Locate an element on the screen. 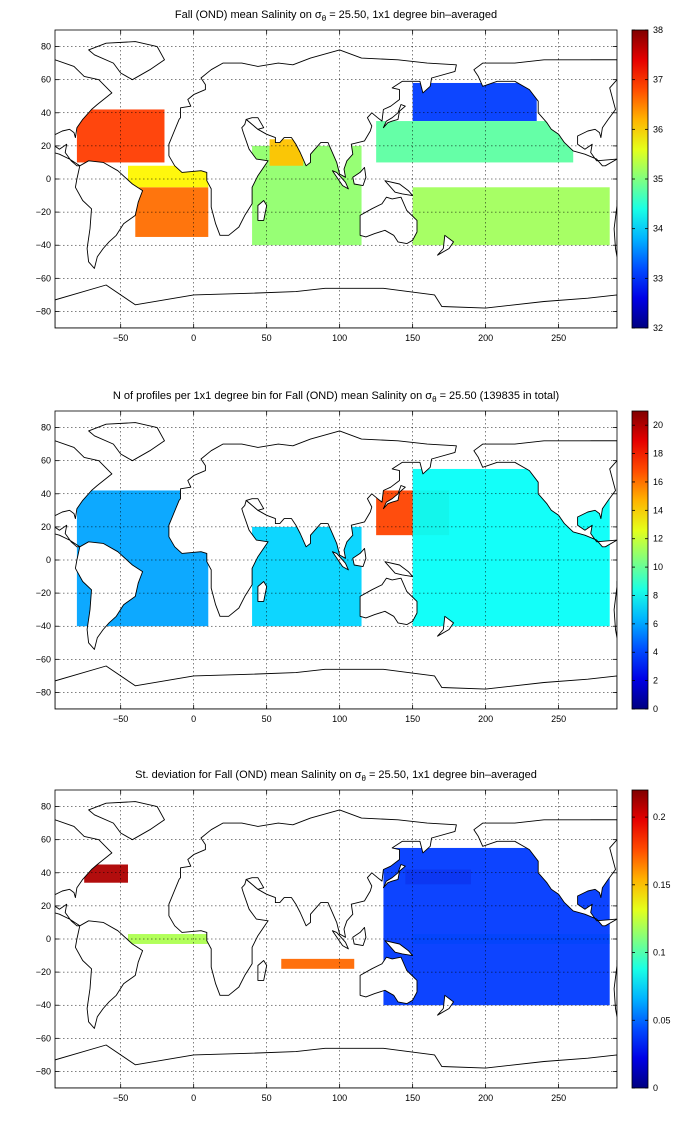 Image resolution: width=696 pixels, height=1140 pixels. colorbar-tick-label: 0.1 is located at coordinates (659, 953).